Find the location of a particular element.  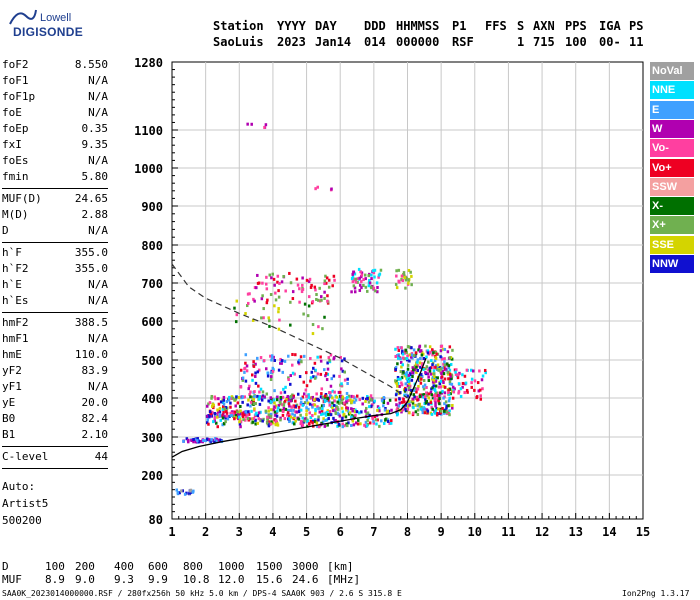

header-label: S is located at coordinates (521, 26).